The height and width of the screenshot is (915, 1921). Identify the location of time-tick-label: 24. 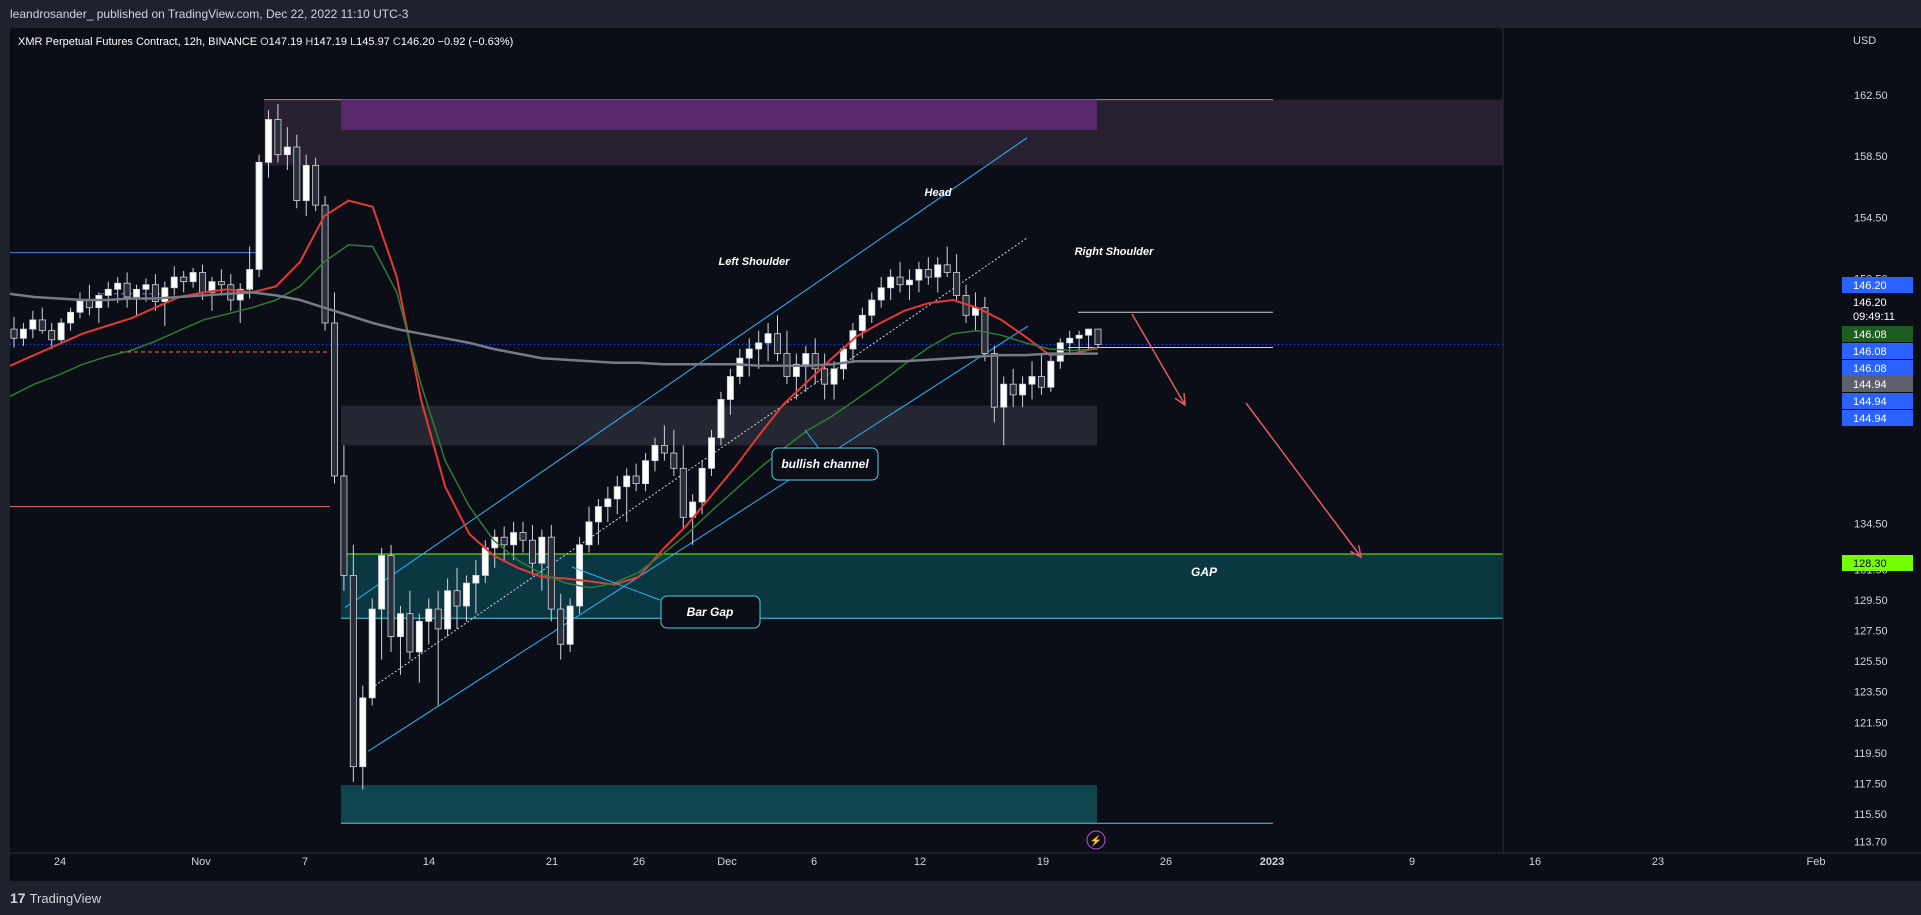
(60, 862).